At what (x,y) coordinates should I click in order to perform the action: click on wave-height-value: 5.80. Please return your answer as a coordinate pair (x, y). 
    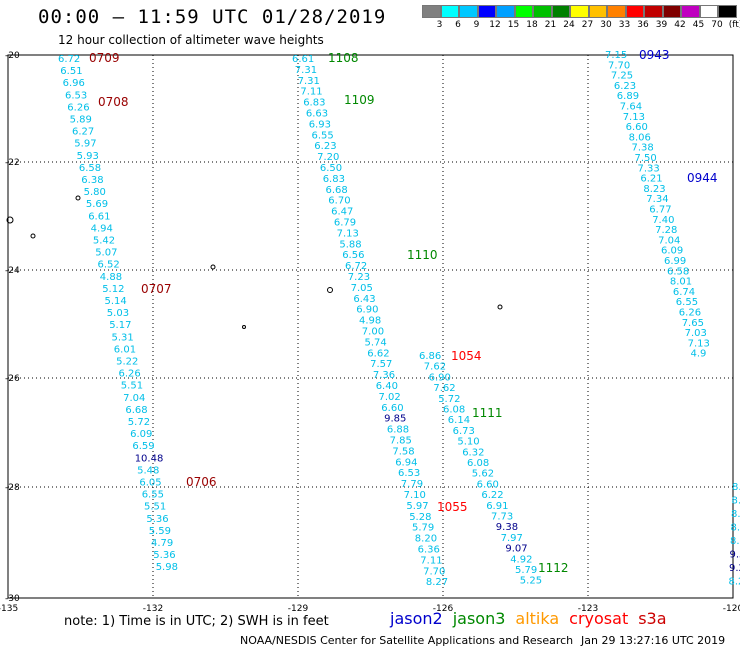
    Looking at the image, I should click on (95, 192).